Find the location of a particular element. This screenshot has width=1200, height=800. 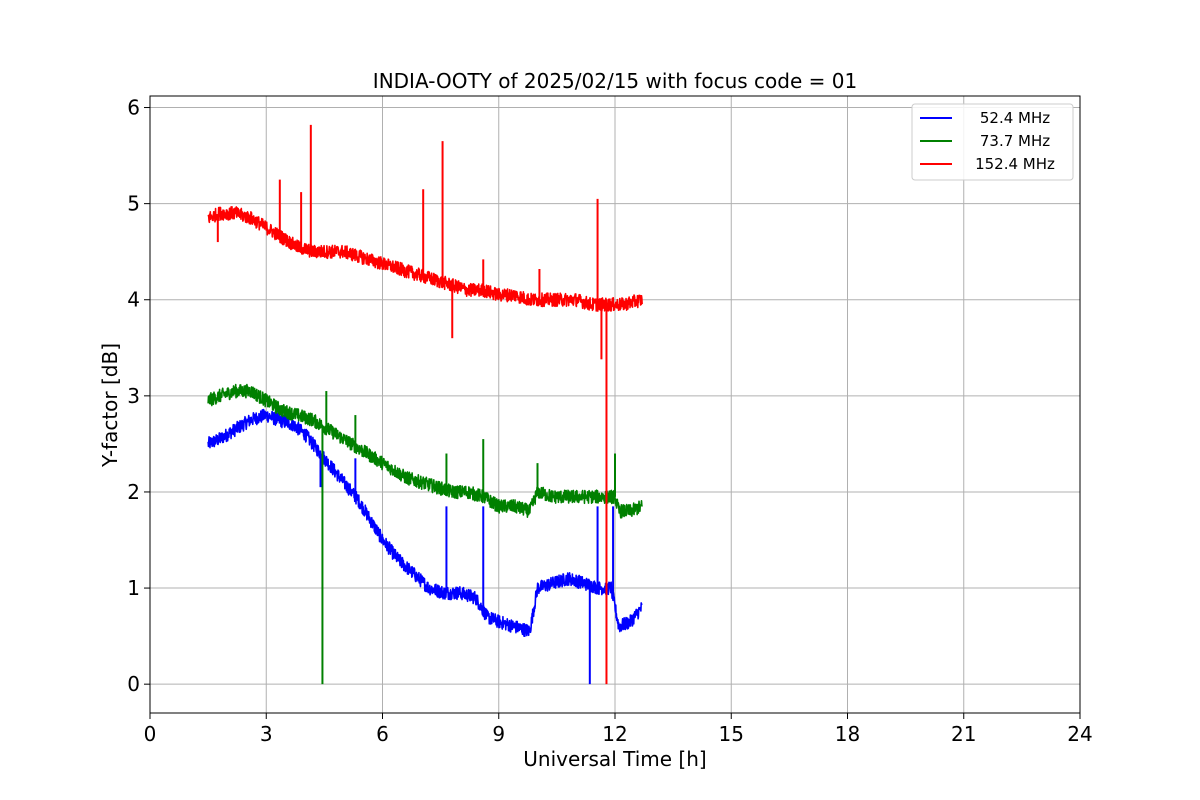

y-axis-label: Y-factor [dB] is located at coordinates (110, 405).